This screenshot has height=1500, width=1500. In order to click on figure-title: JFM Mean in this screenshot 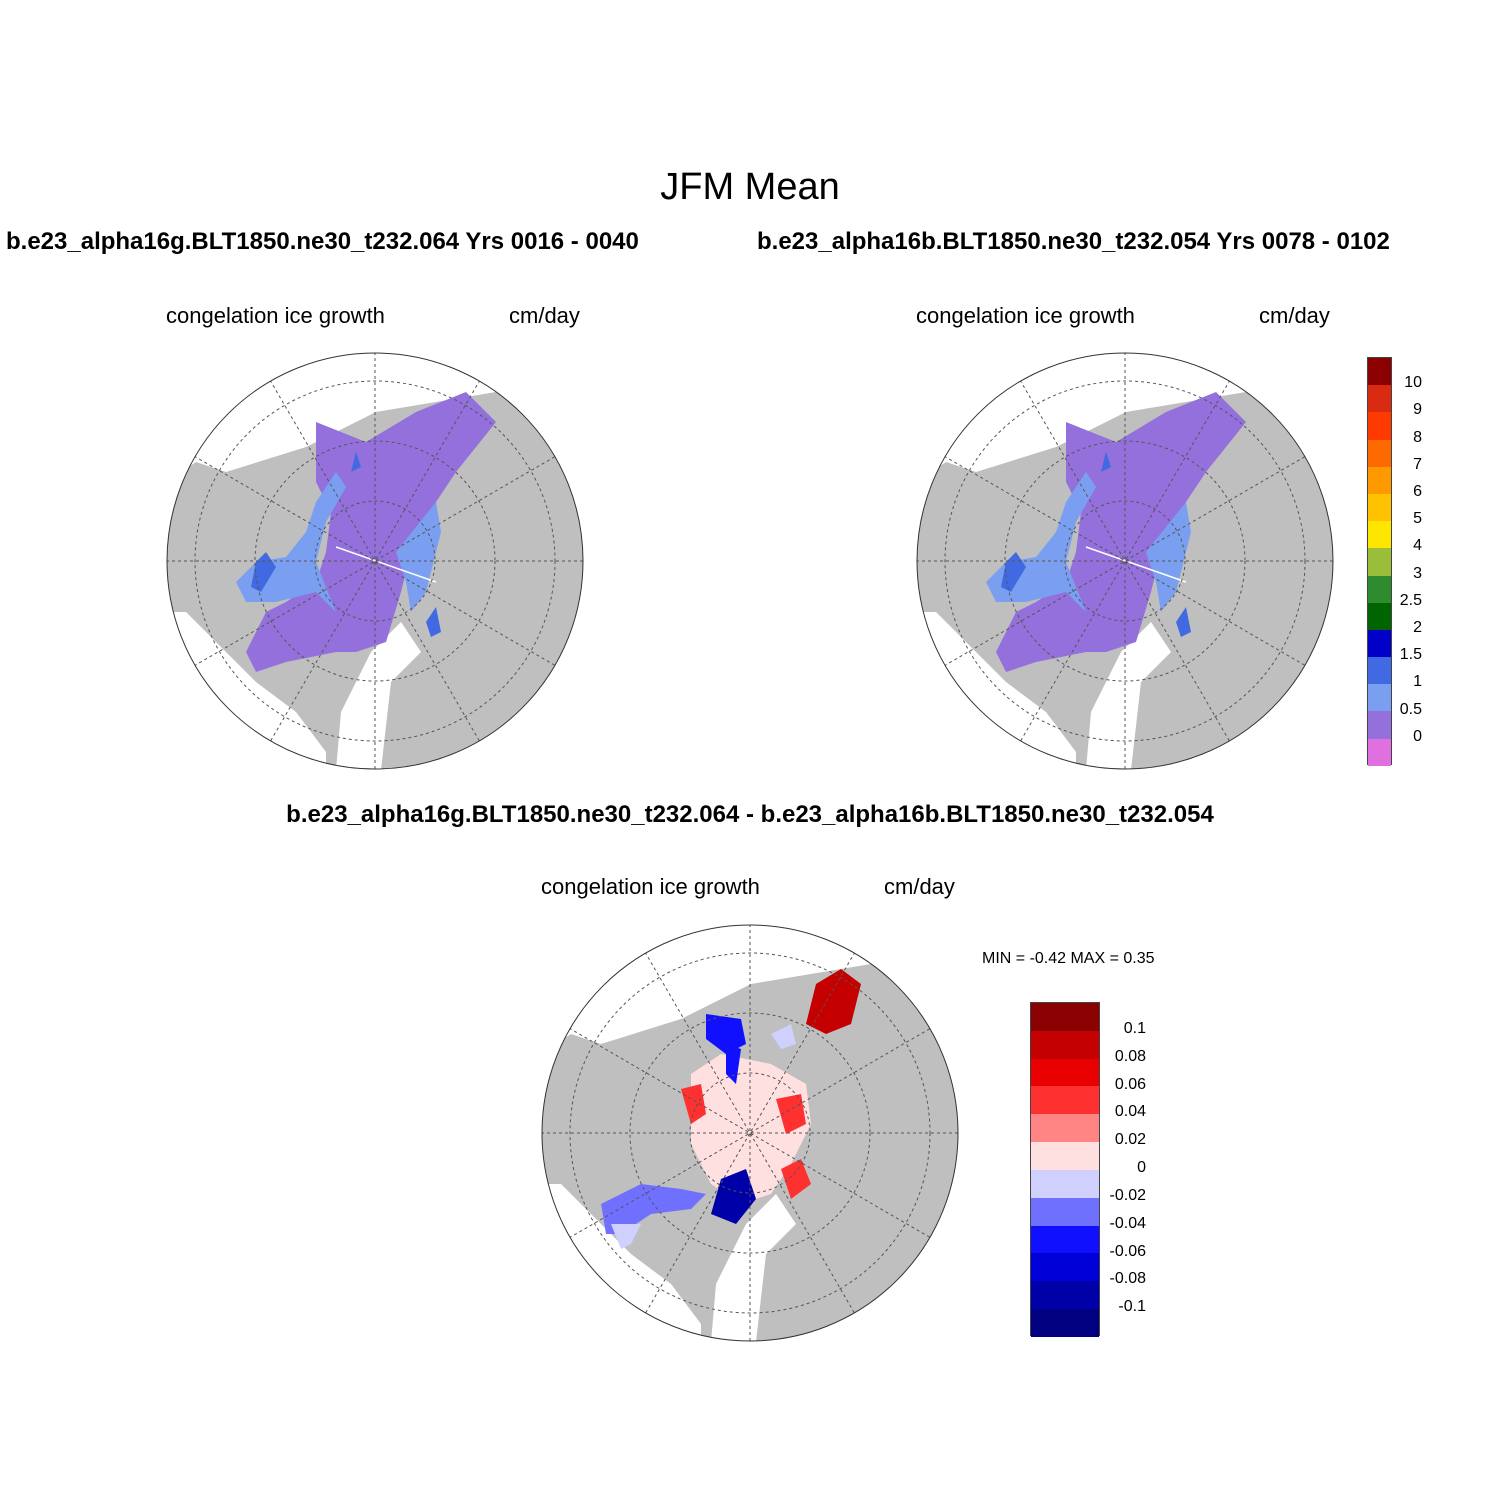, I will do `click(750, 187)`.